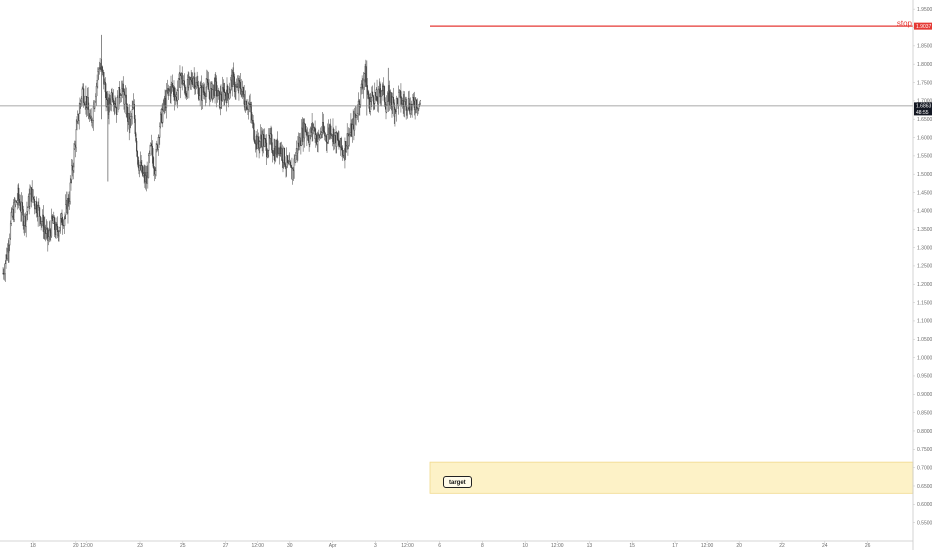 The image size is (932, 550). I want to click on time-tick-label: 8, so click(482, 546).